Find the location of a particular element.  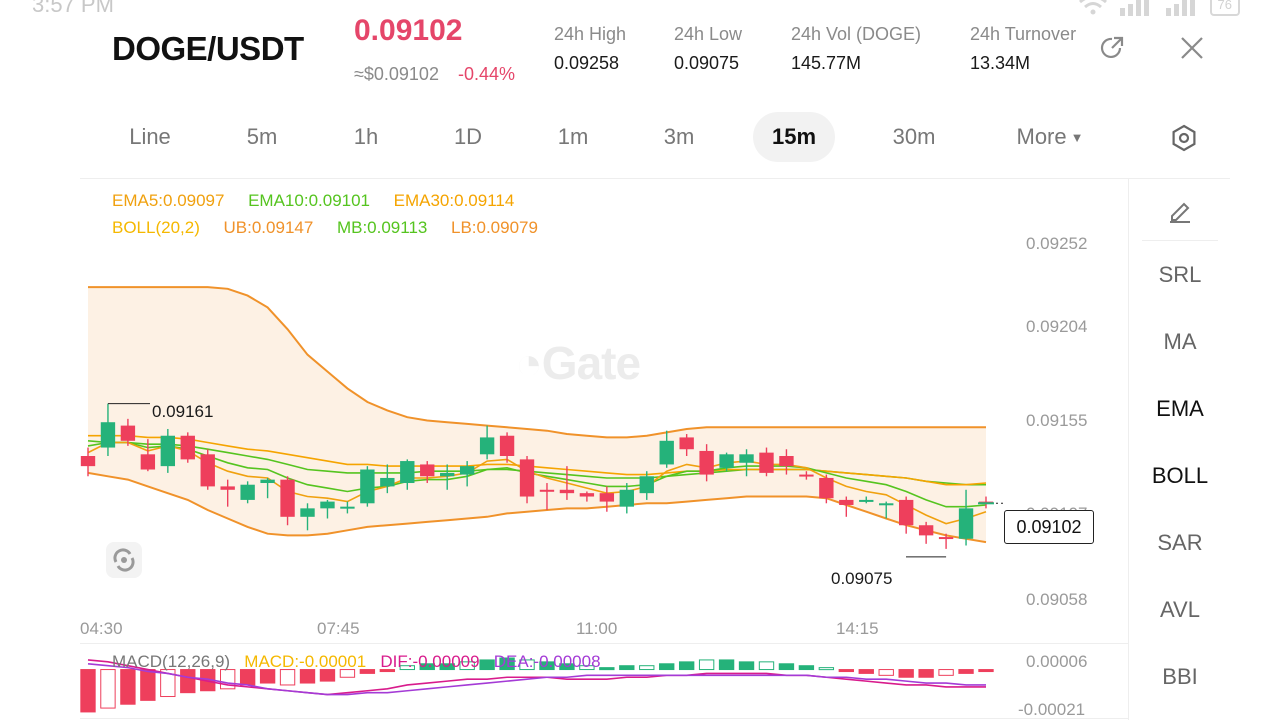

close-icon is located at coordinates (1193, 49).